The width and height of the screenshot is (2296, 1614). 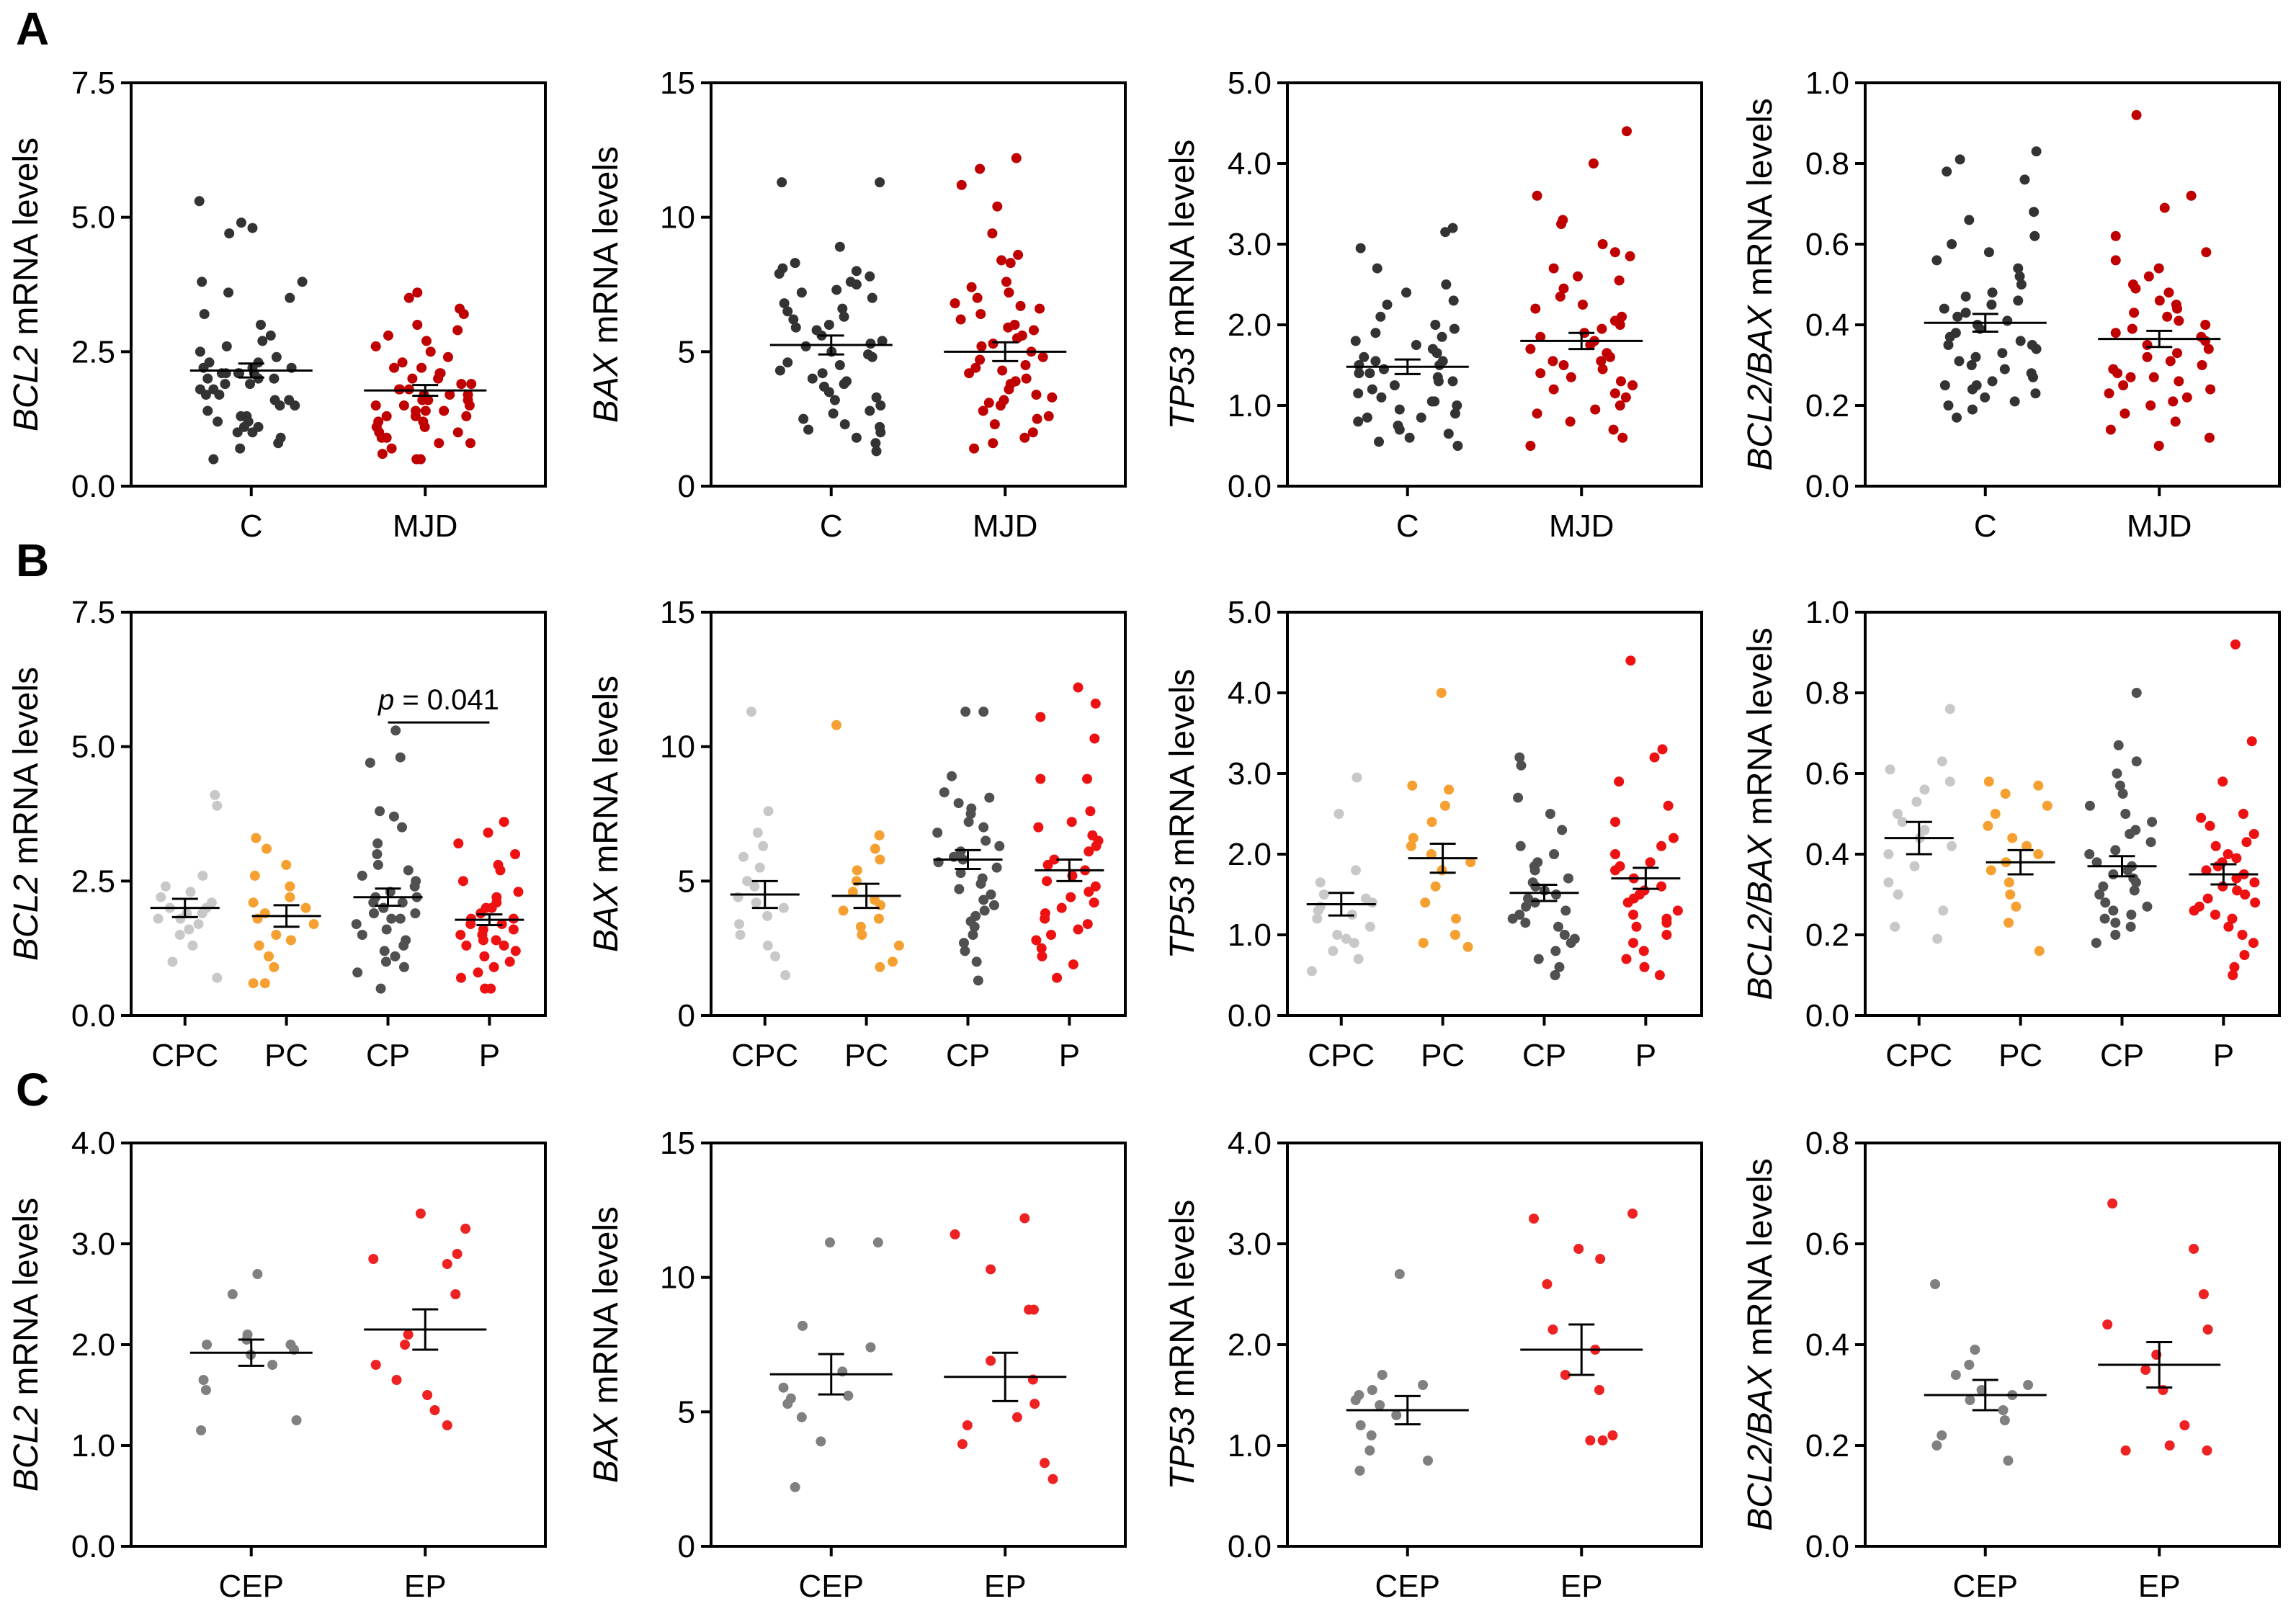 What do you see at coordinates (1407, 526) in the screenshot?
I see `x-tick-label-C: C` at bounding box center [1407, 526].